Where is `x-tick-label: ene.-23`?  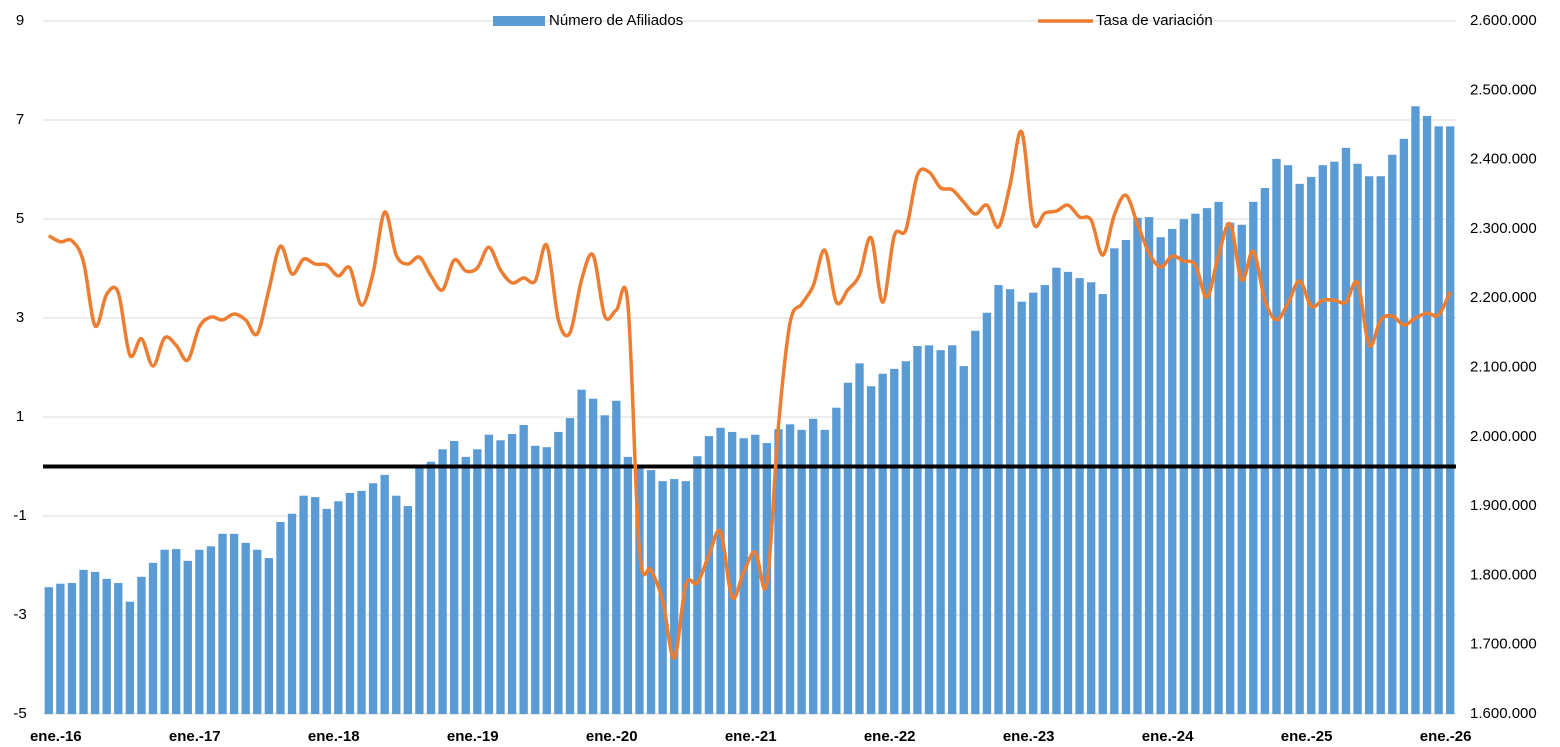 x-tick-label: ene.-23 is located at coordinates (1029, 736).